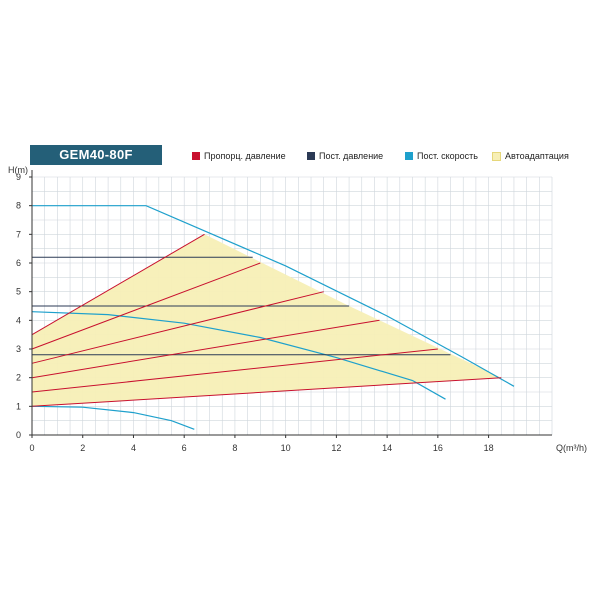  Describe the element at coordinates (245, 156) in the screenshot. I see `legend-label-proportional: Пропорц. давление` at that location.